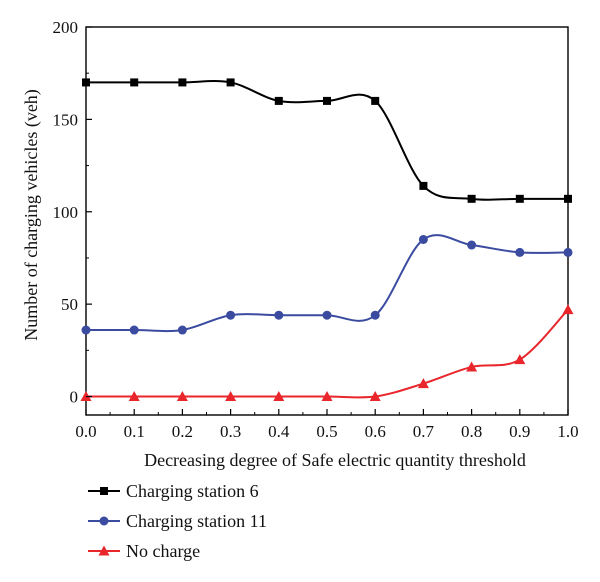 This screenshot has width=600, height=582. Describe the element at coordinates (104, 550) in the screenshot. I see `legend-marker-no-charge` at that location.